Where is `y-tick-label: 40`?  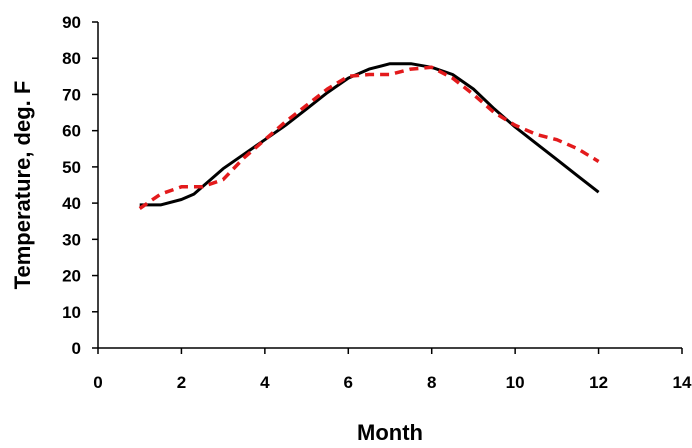 y-tick-label: 40 is located at coordinates (71, 203).